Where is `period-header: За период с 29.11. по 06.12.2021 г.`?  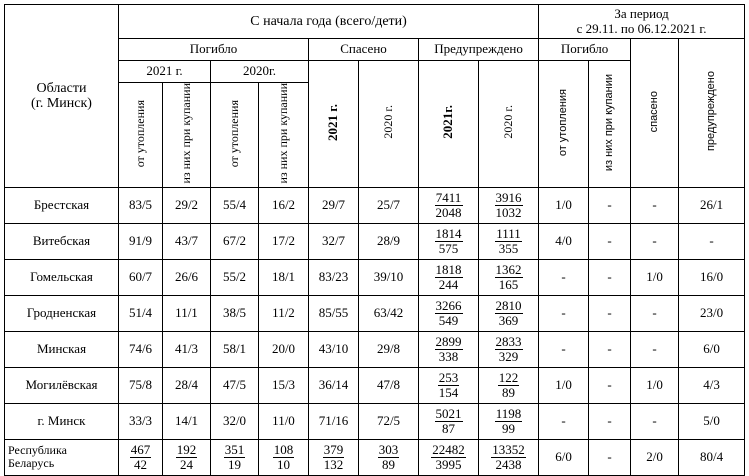
period-header: За период с 29.11. по 06.12.2021 г. is located at coordinates (642, 21).